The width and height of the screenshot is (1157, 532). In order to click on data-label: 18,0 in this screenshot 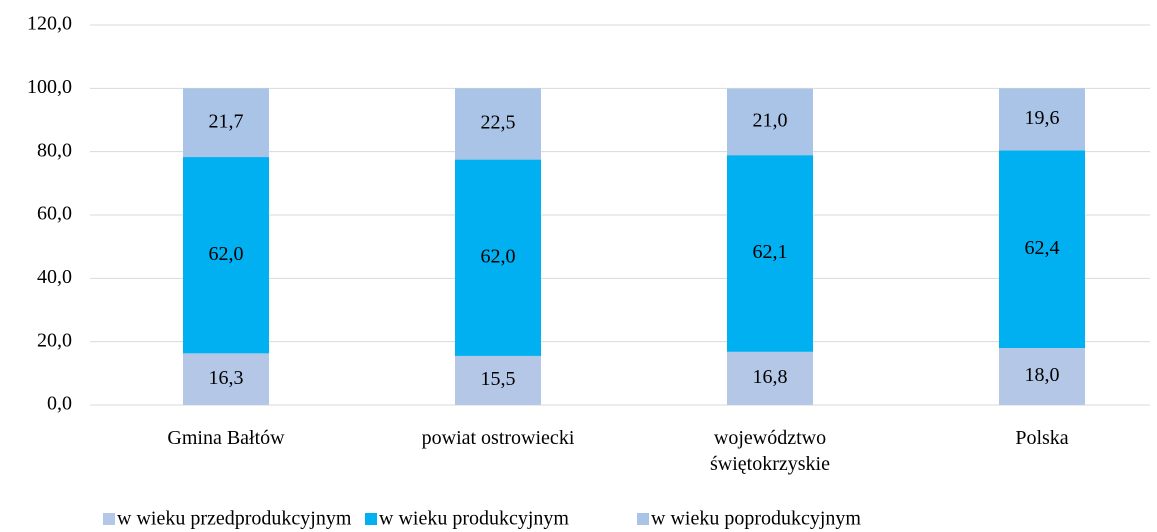, I will do `click(1042, 375)`.